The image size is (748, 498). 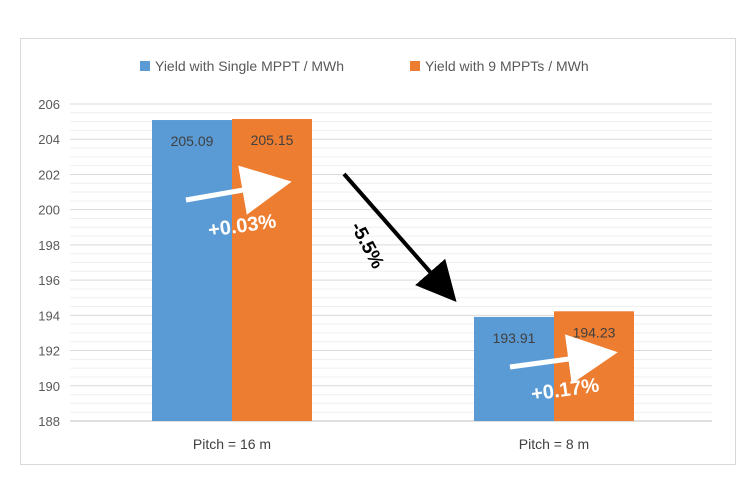 I want to click on y-tick-label: 202, so click(x=49, y=174).